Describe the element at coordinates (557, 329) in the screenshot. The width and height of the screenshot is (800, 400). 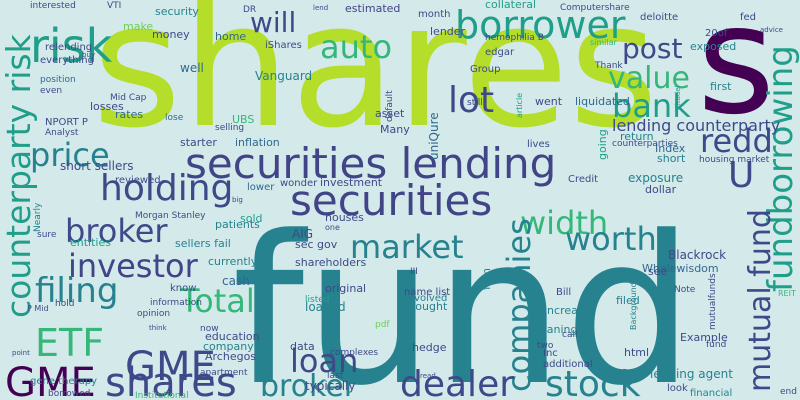
I see `word: loaning` at that location.